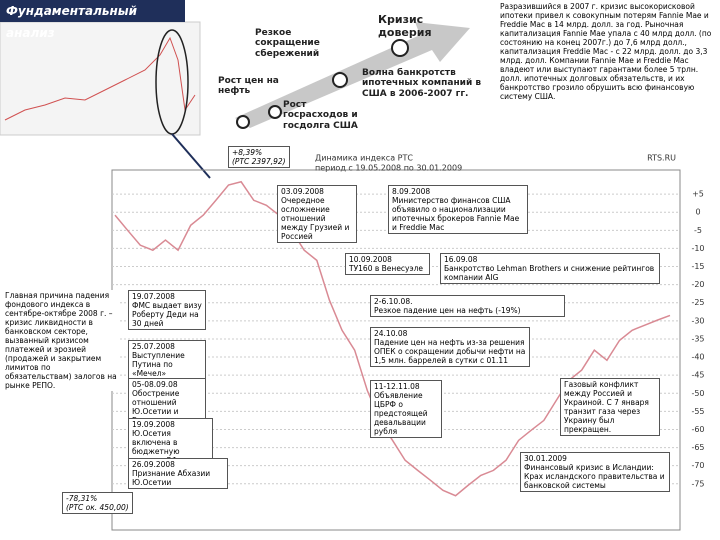 This screenshot has width=720, height=540. I want to click on event-date: 05-08.09.08, so click(155, 384).